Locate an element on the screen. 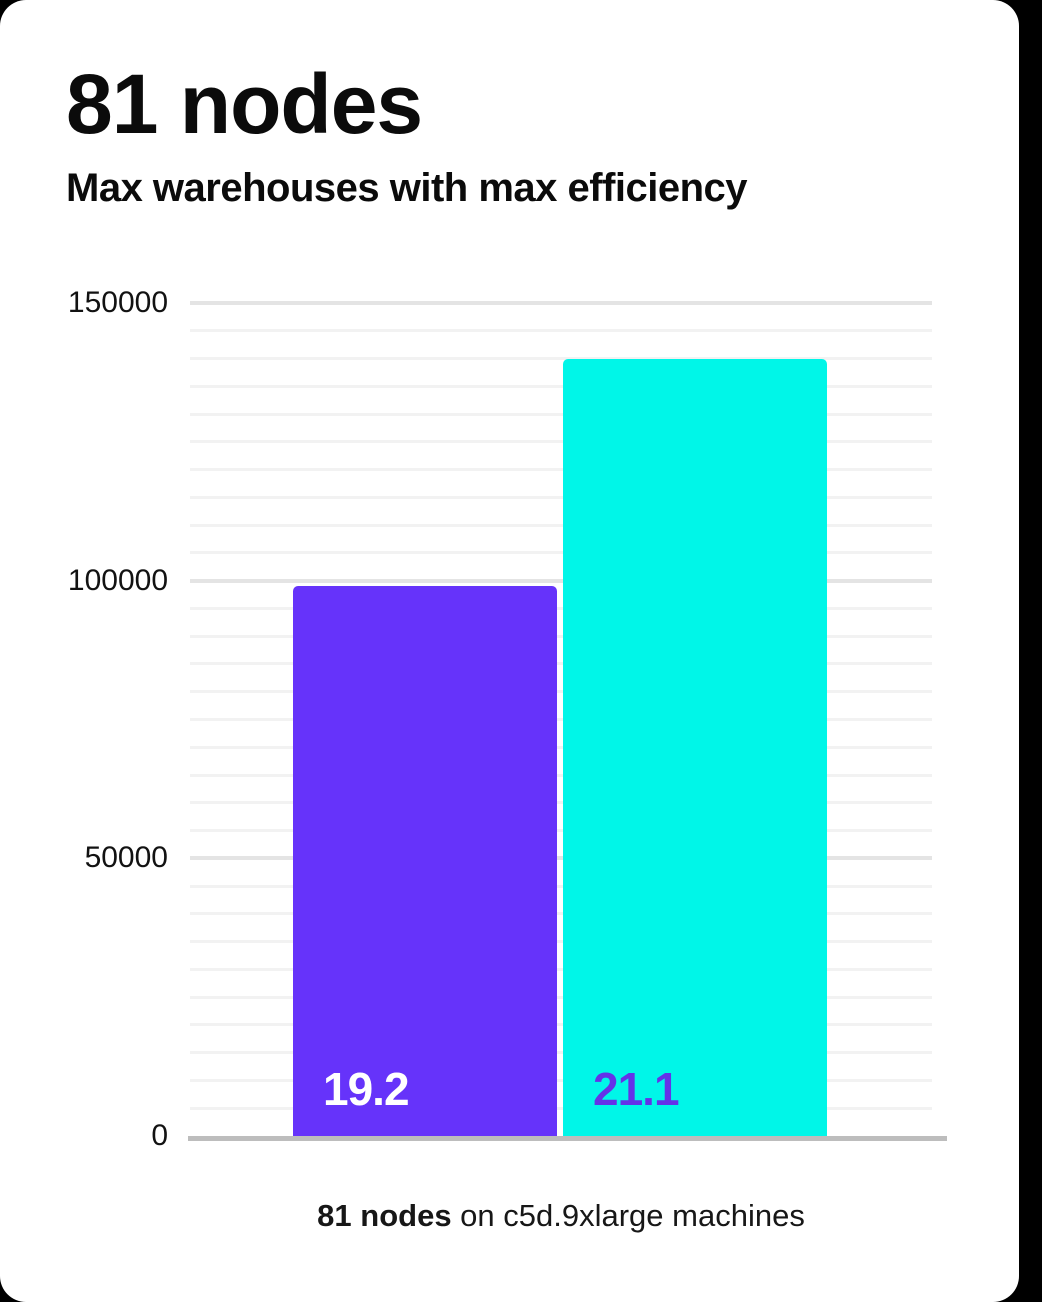  bar-value-label: 21.1 is located at coordinates (636, 1089).